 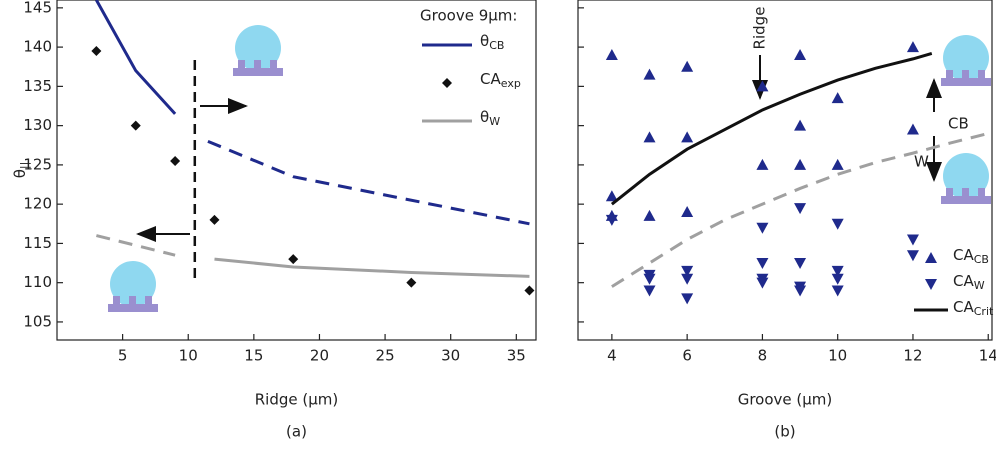 What do you see at coordinates (37, 8) in the screenshot?
I see `y-tick-label: 145` at bounding box center [37, 8].